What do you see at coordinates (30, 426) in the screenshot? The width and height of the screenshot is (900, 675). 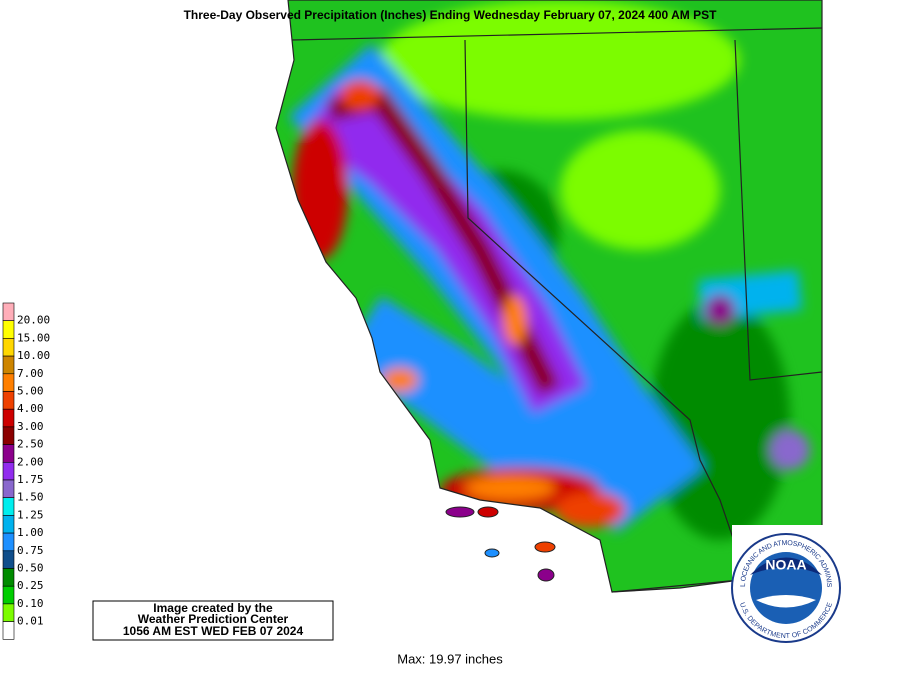 I see `legend-label: 3.00` at bounding box center [30, 426].